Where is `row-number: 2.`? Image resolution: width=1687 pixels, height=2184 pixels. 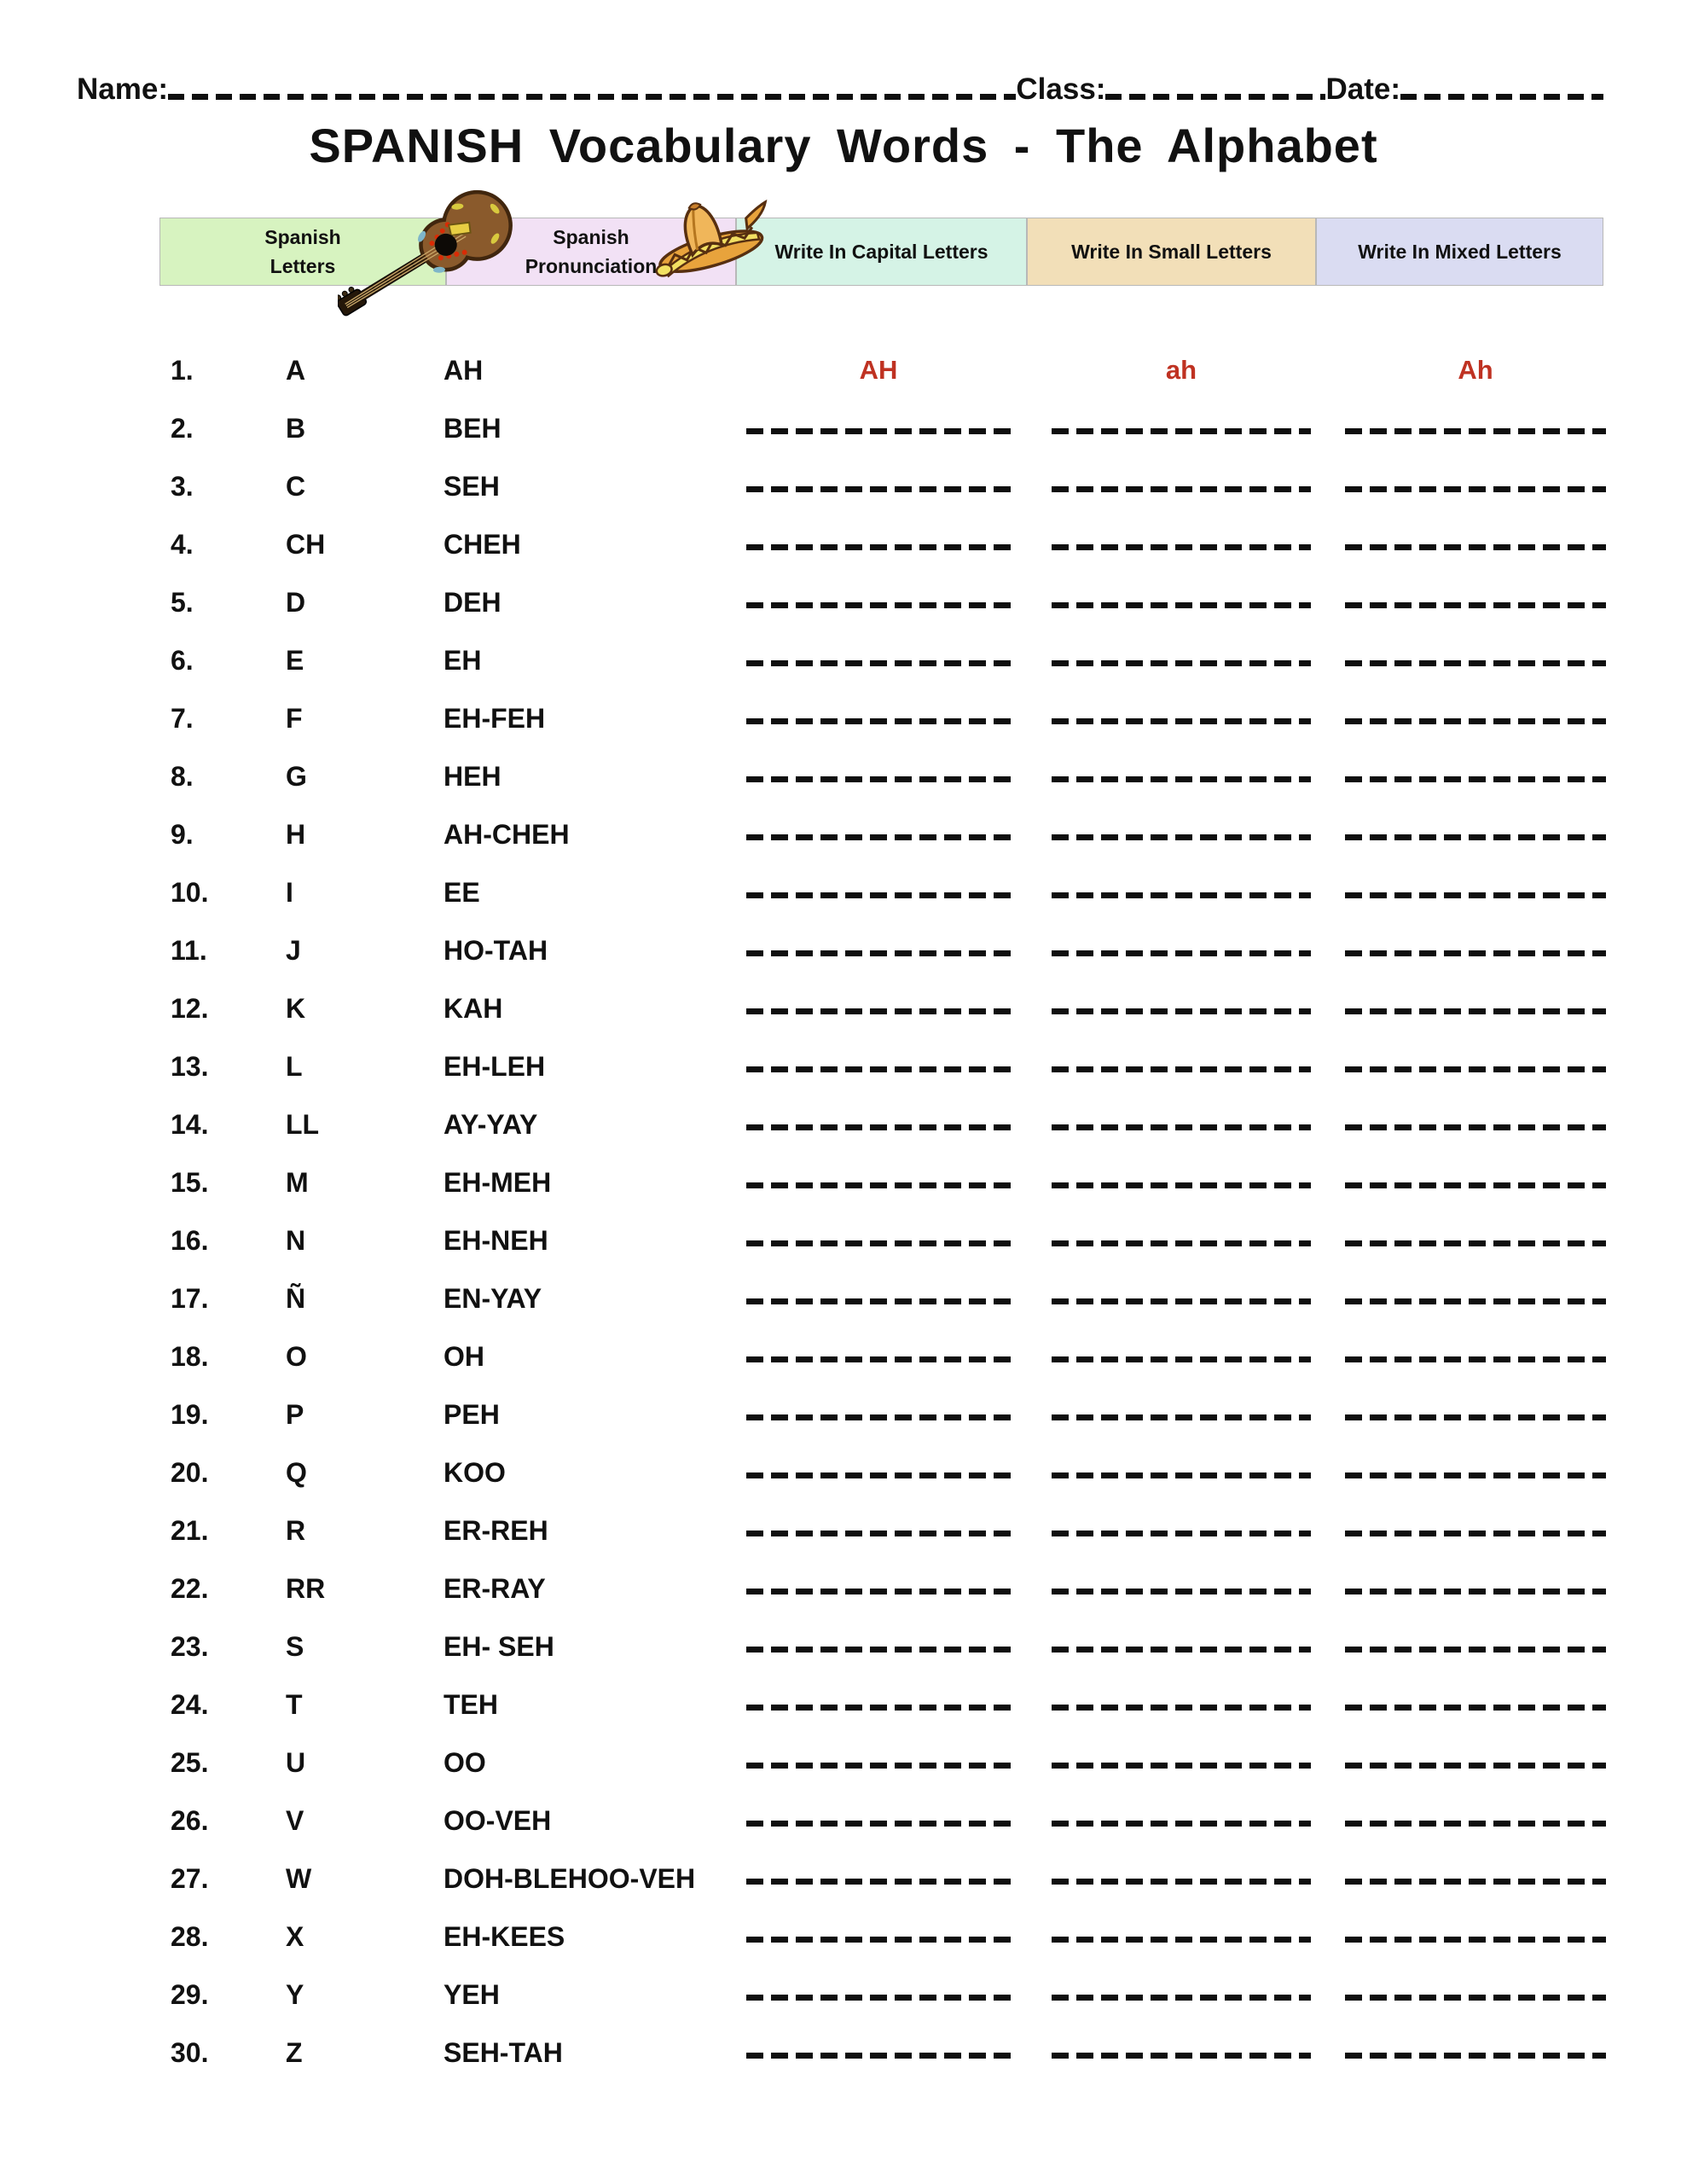 row-number: 2. is located at coordinates (182, 429).